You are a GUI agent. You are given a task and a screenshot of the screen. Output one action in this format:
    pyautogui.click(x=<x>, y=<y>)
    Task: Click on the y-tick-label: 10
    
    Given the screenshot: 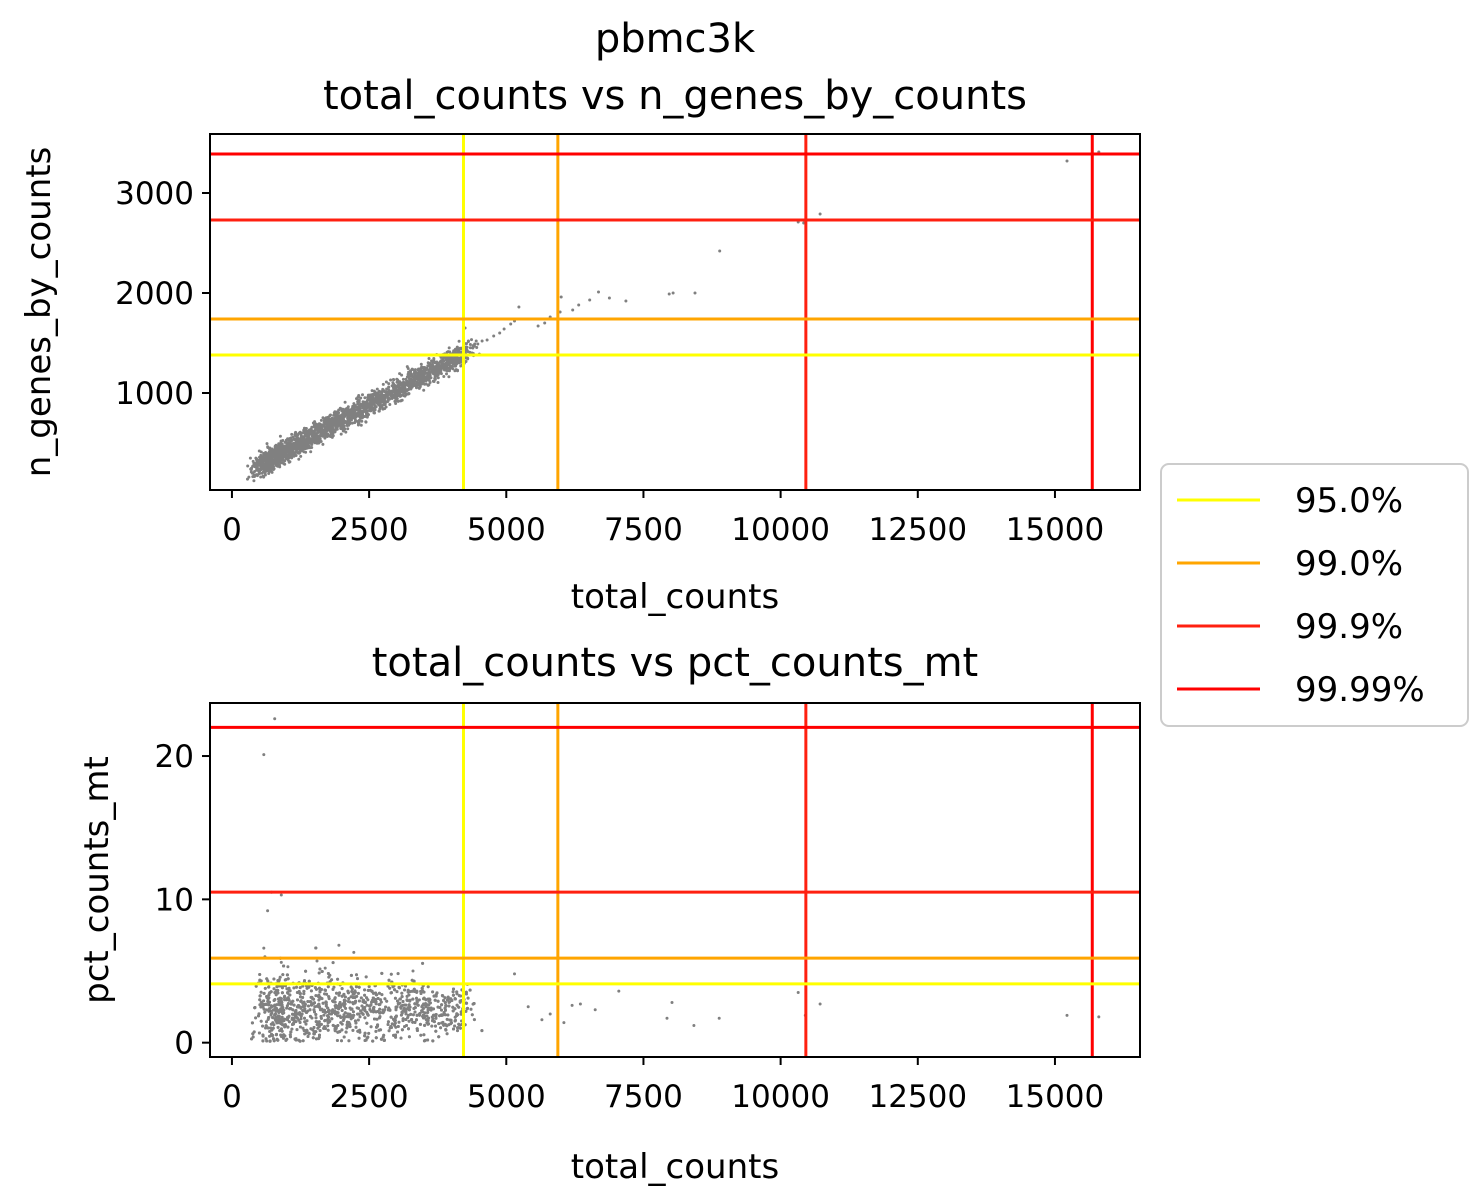 What is the action you would take?
    pyautogui.click(x=174, y=900)
    